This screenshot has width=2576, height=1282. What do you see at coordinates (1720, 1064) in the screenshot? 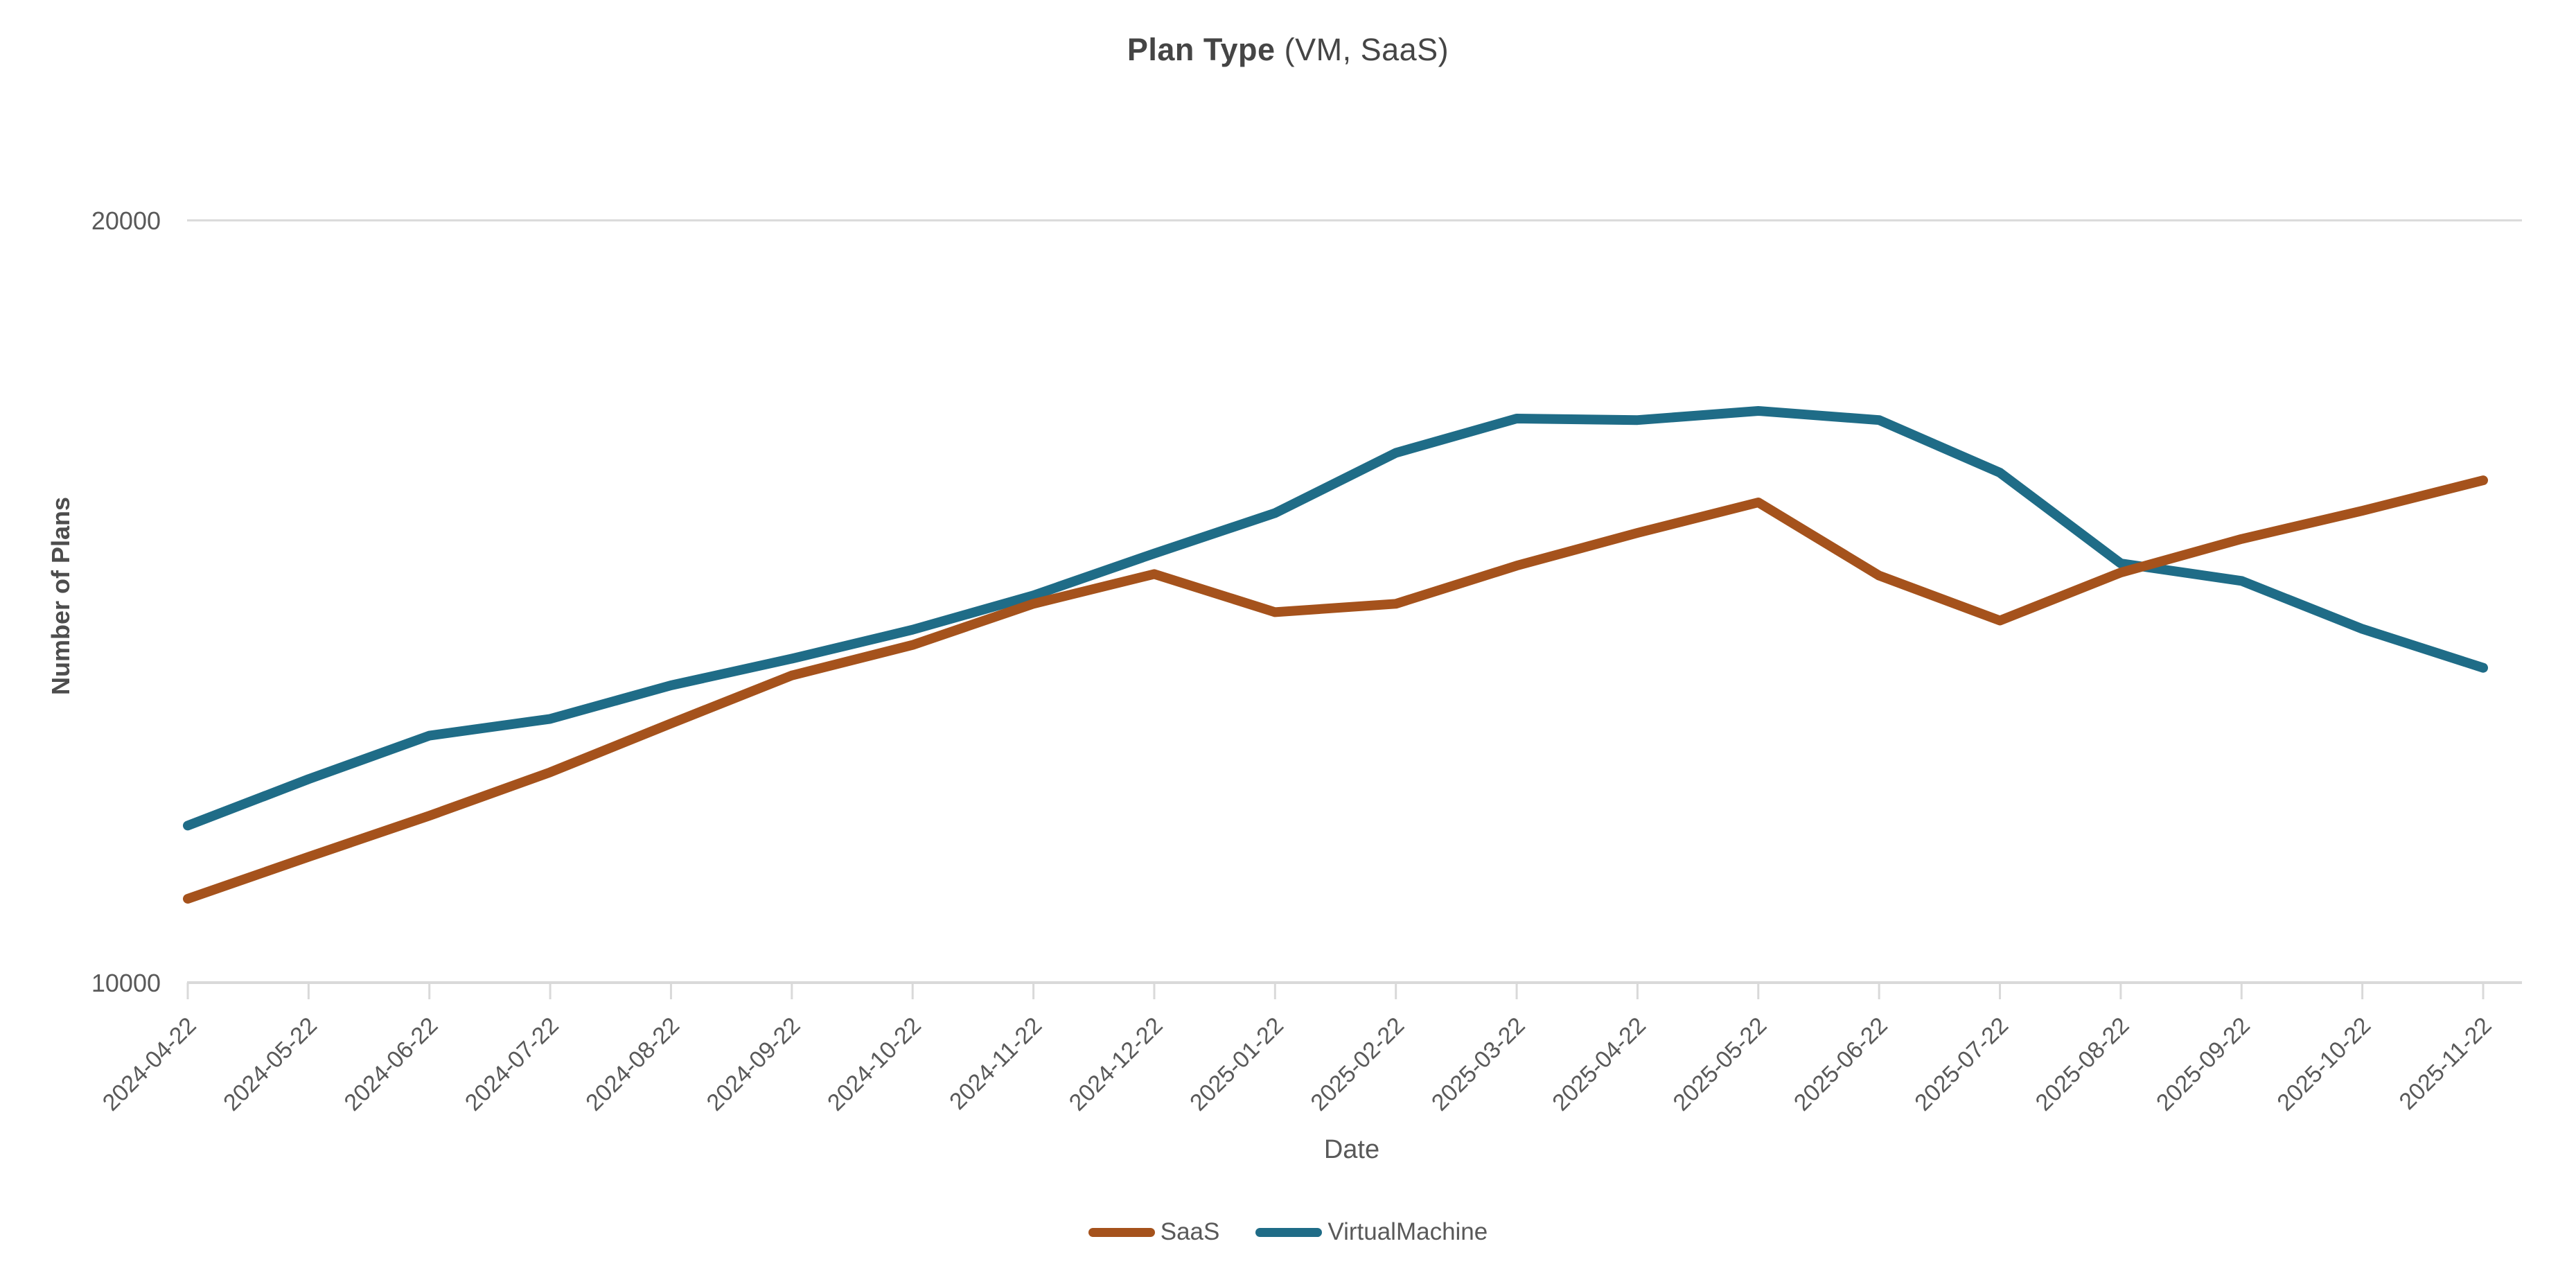
I see `x-tick-label: 2025-05-22` at bounding box center [1720, 1064].